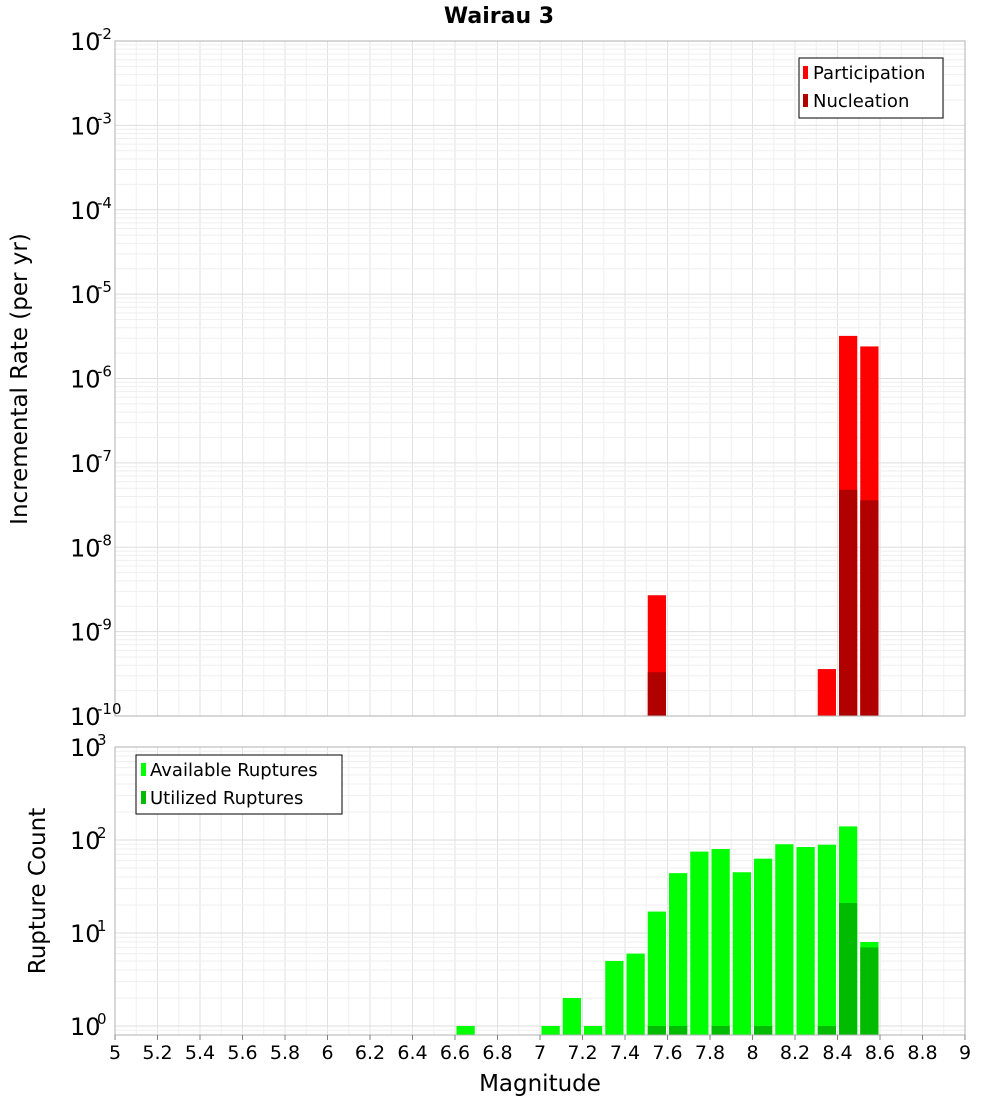 The image size is (1000, 1100). I want to click on y-tick-exponent: -8, so click(104, 540).